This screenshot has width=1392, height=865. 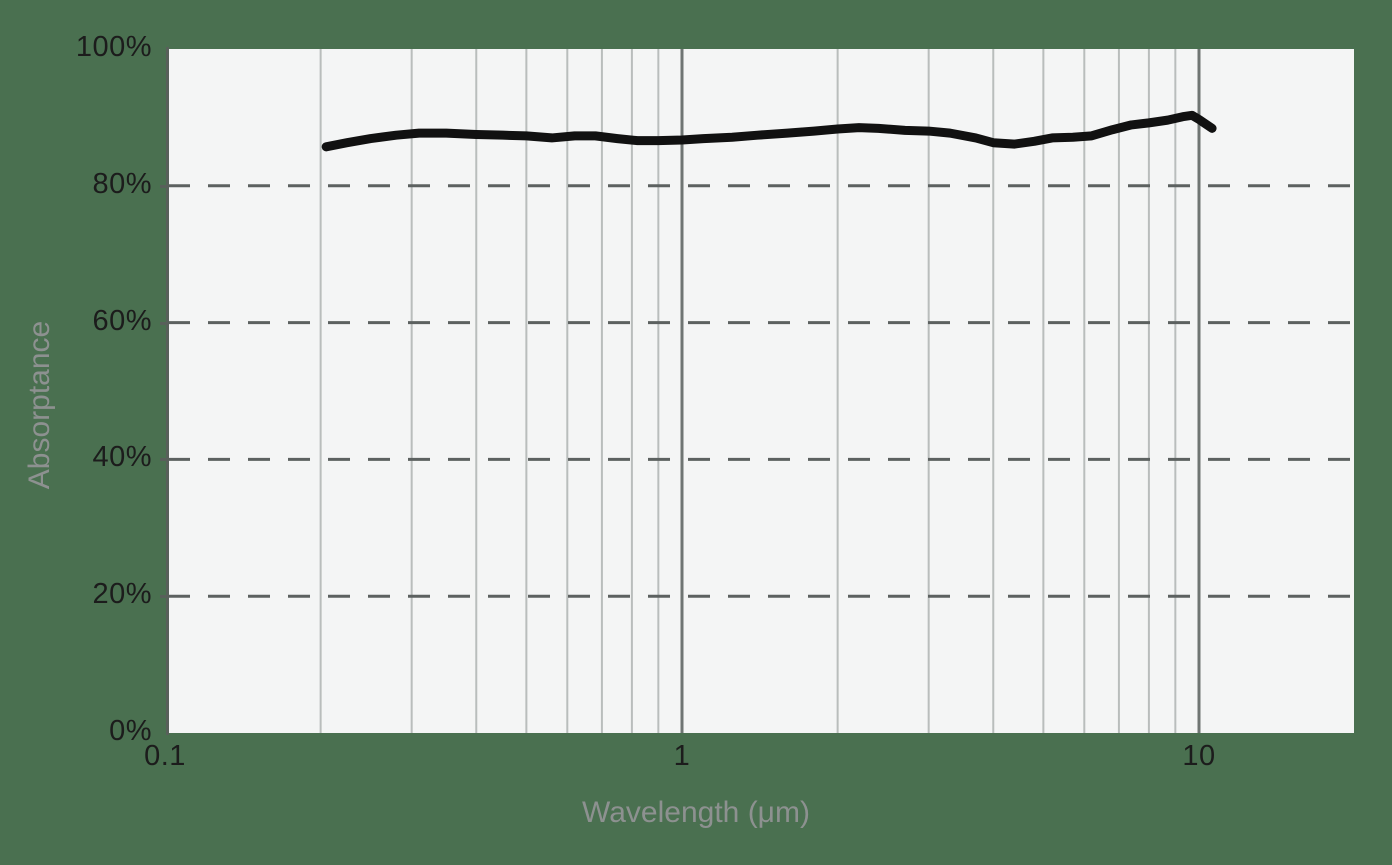 What do you see at coordinates (696, 812) in the screenshot?
I see `x-axis-title: Wavelength (μm)` at bounding box center [696, 812].